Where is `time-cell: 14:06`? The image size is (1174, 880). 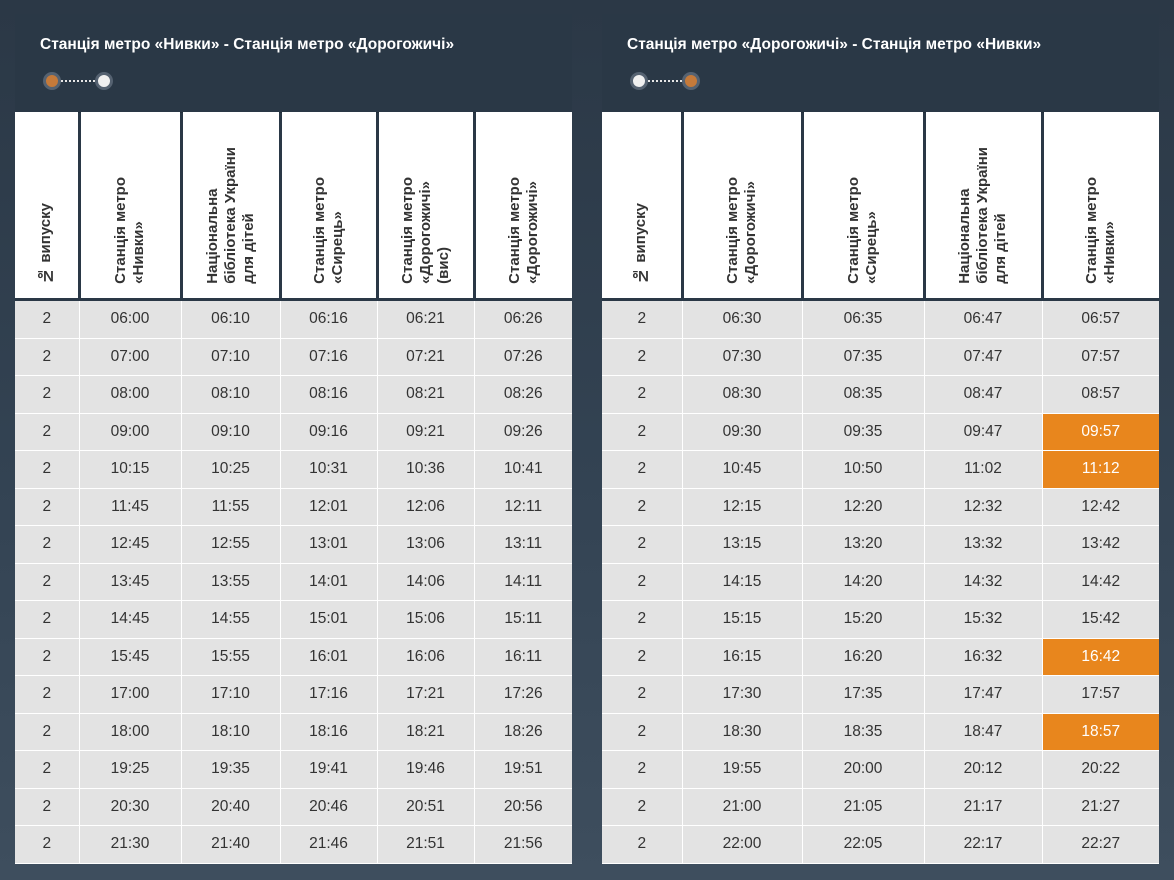
time-cell: 14:06 is located at coordinates (426, 582).